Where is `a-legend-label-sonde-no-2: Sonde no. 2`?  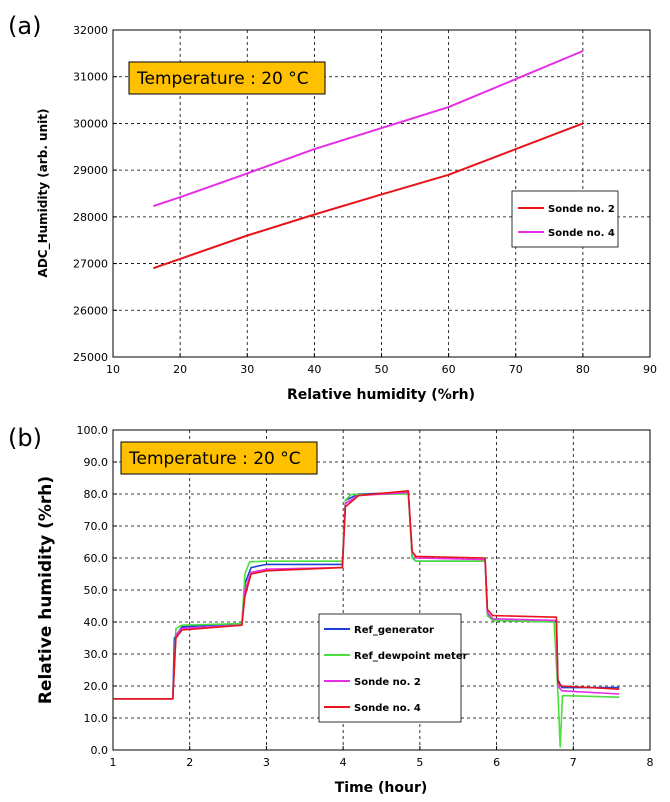 a-legend-label-sonde-no-2: Sonde no. 2 is located at coordinates (581, 209).